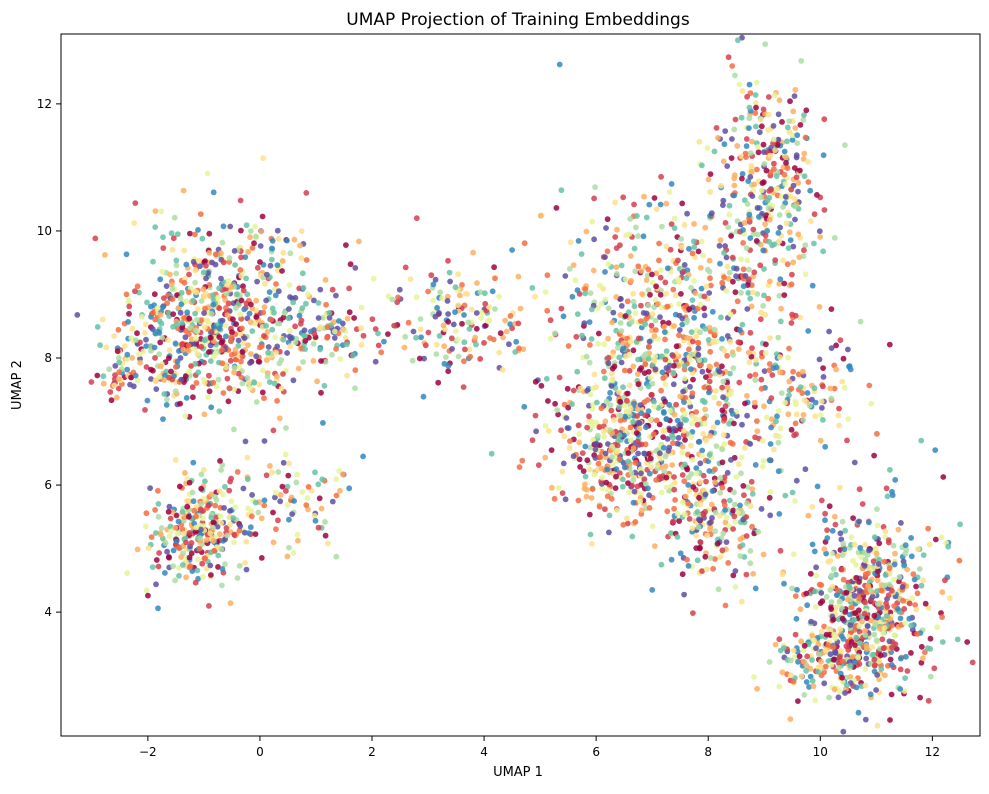 This screenshot has height=794, width=989. What do you see at coordinates (44, 104) in the screenshot?
I see `y-tick-label: 12` at bounding box center [44, 104].